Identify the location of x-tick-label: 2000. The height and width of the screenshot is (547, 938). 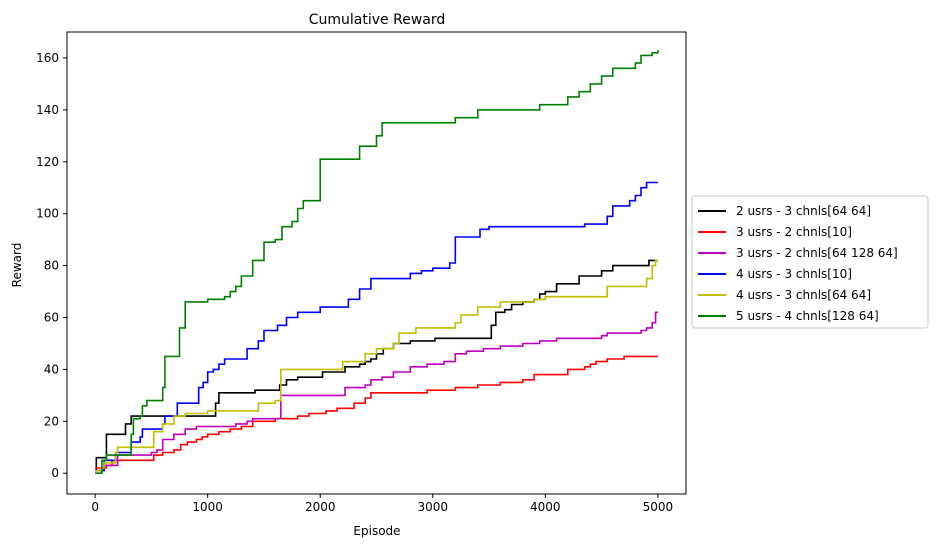
(320, 507).